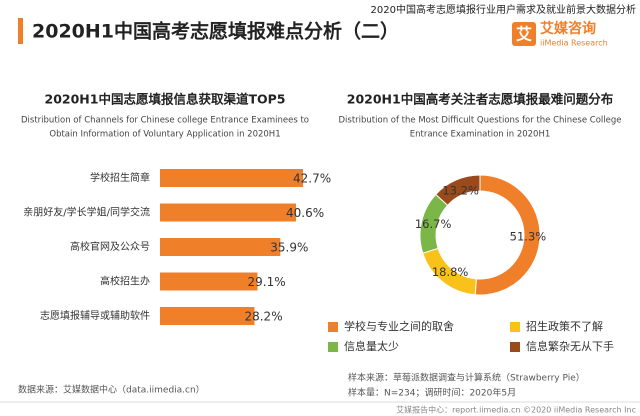 The width and height of the screenshot is (640, 416). I want to click on value-label: 13.2%, so click(460, 191).